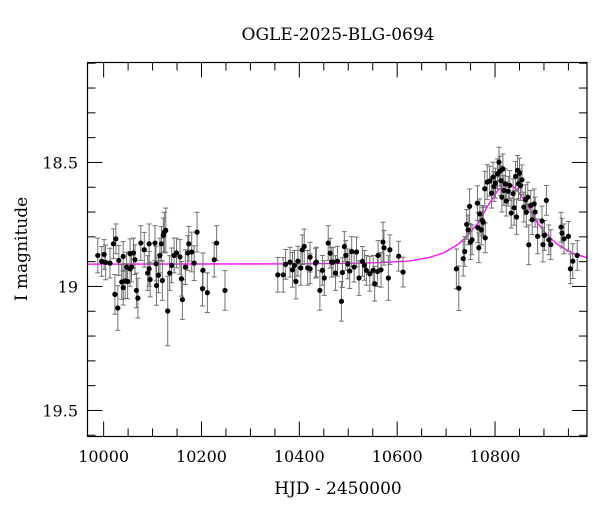 This screenshot has width=600, height=512. I want to click on x-tick-label: 10400, so click(299, 456).